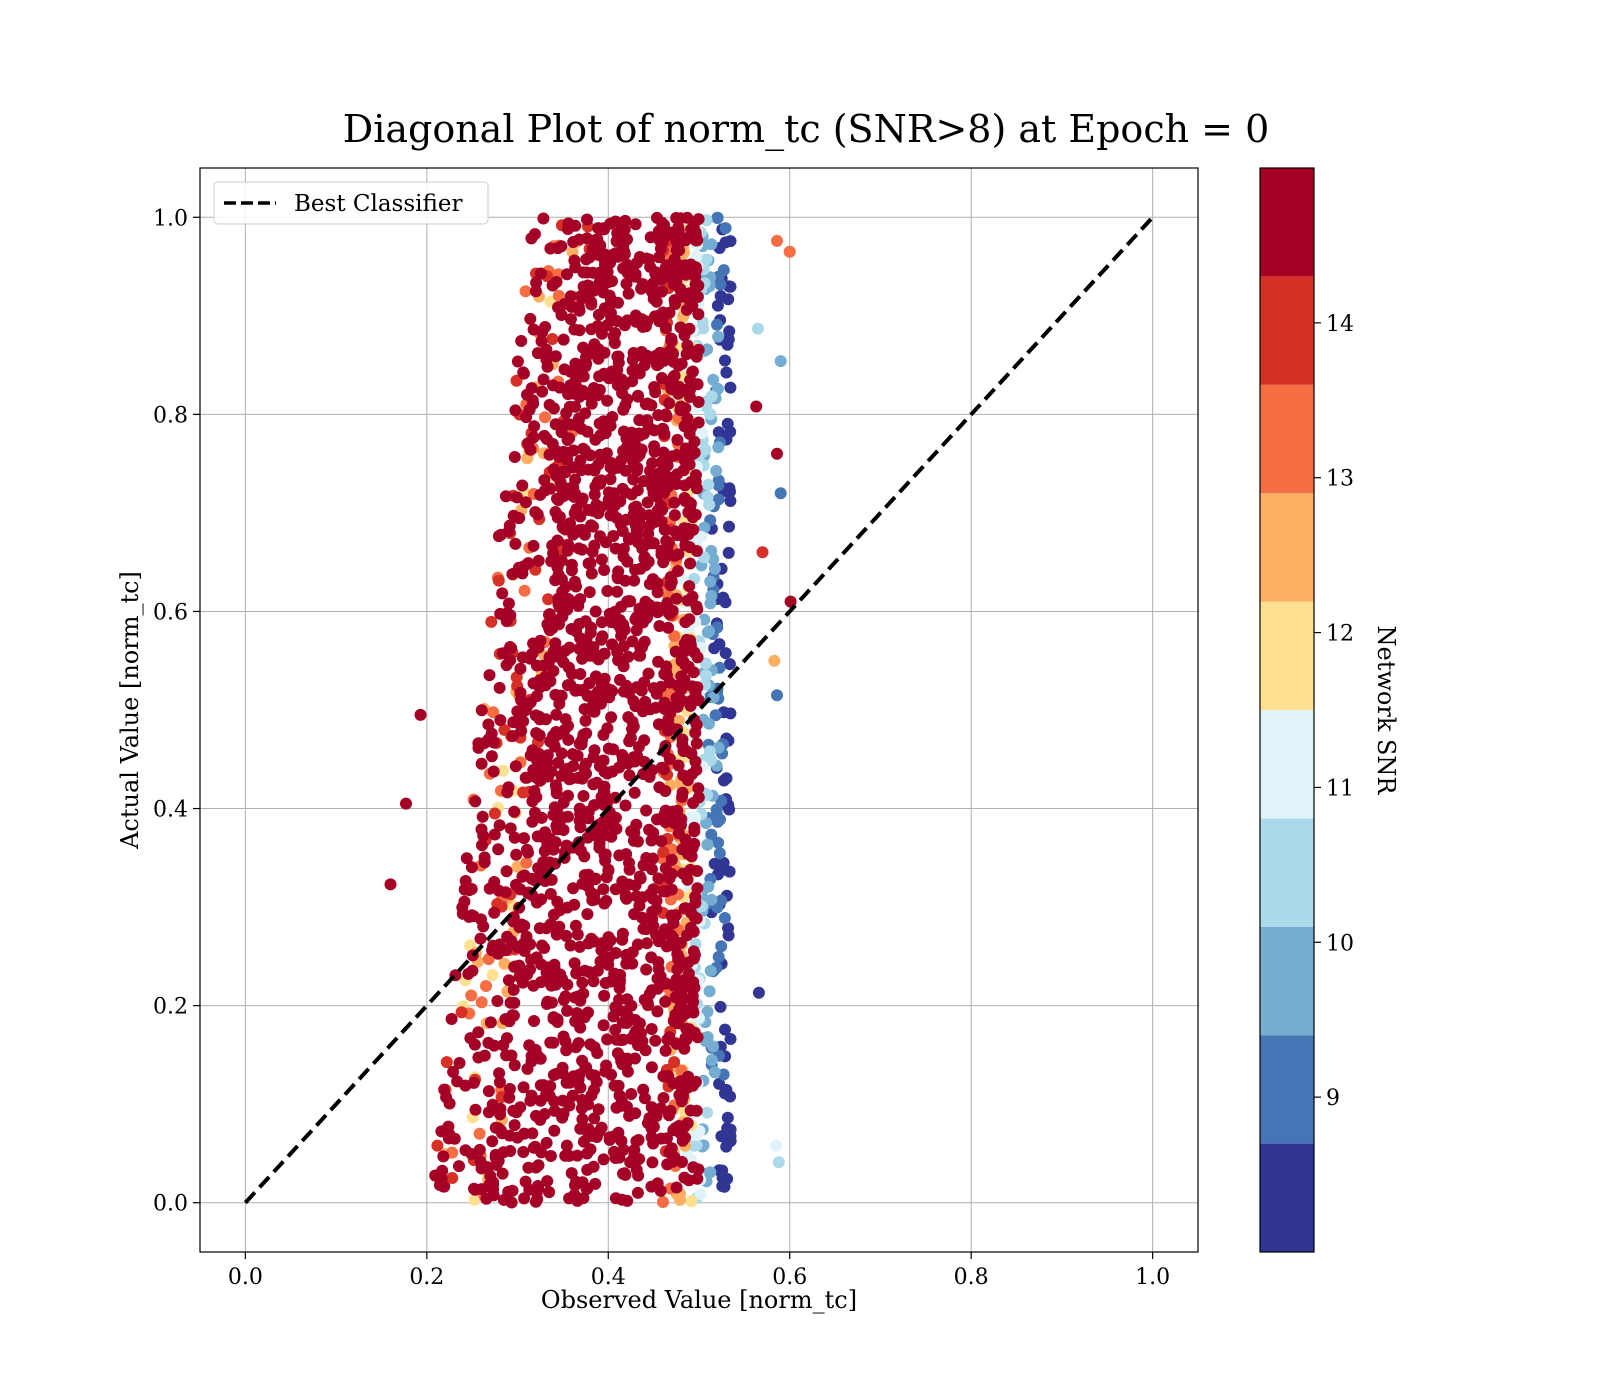 Image resolution: width=1600 pixels, height=1400 pixels. Describe the element at coordinates (1287, 330) in the screenshot. I see `colorbar-segment` at that location.